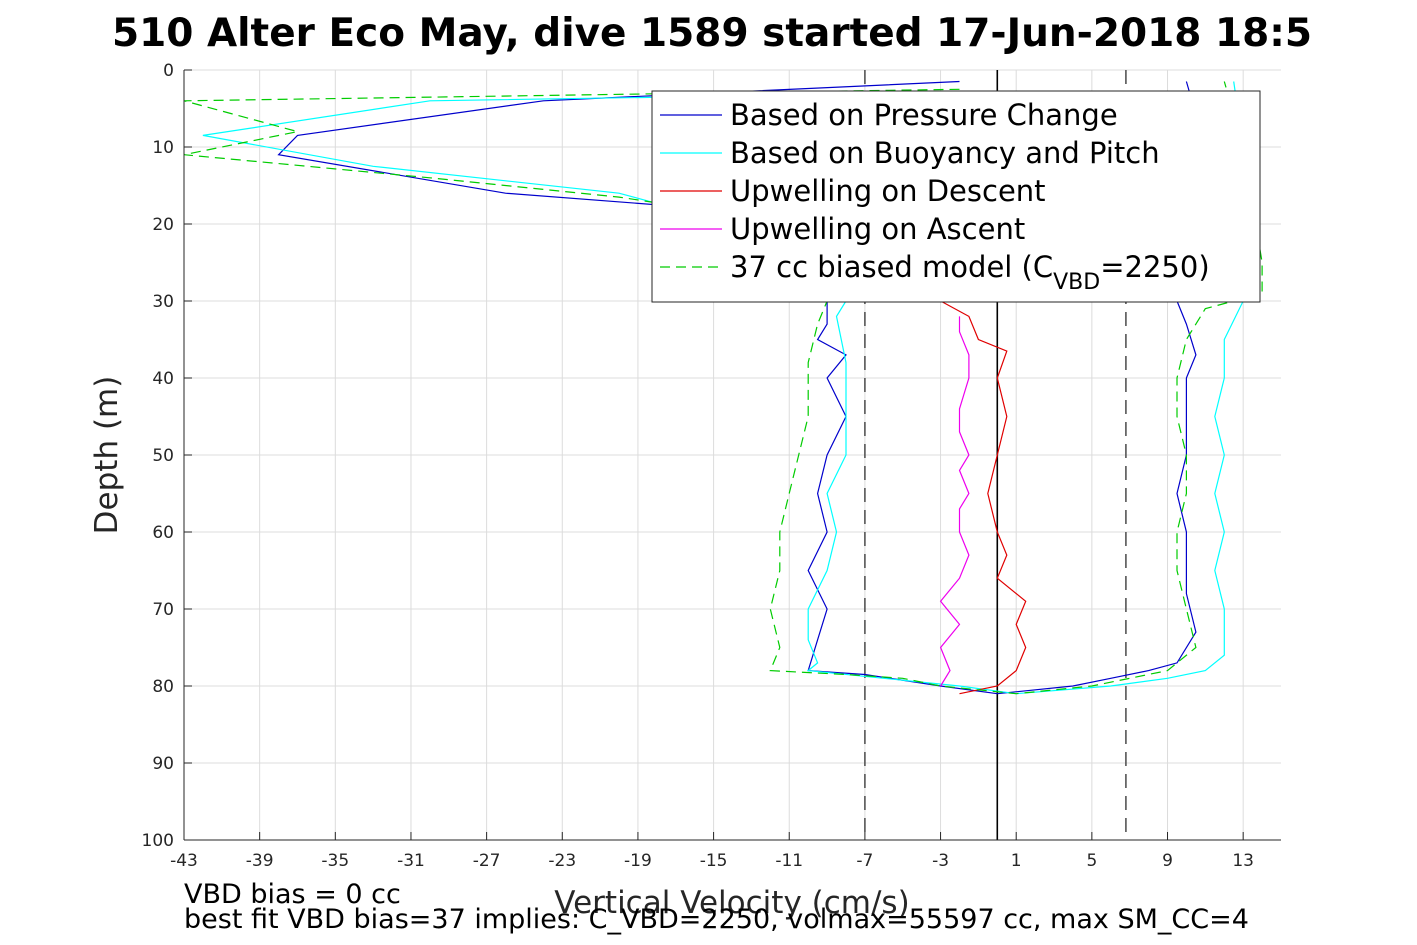  What do you see at coordinates (107, 455) in the screenshot?
I see `y-axis-label: Depth (m)` at bounding box center [107, 455].